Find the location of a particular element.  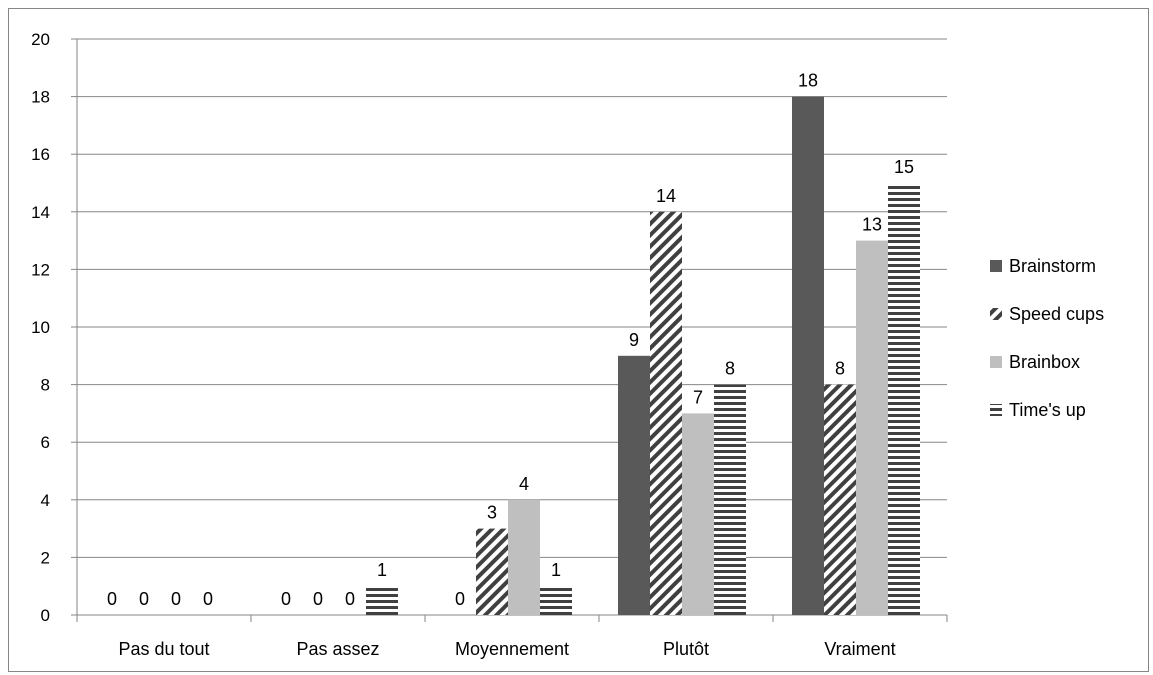

legend-label: Brainstorm is located at coordinates (1052, 266).